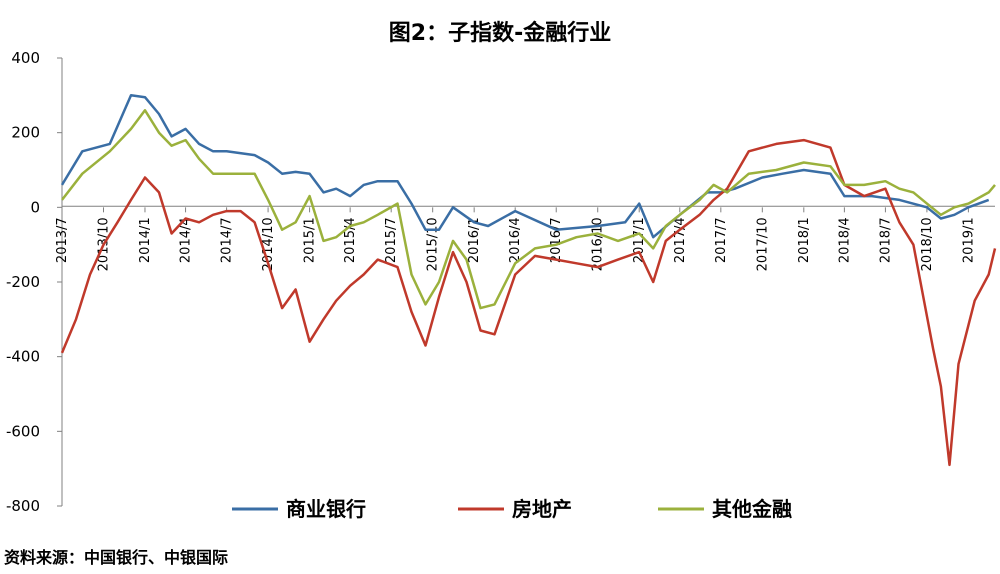 Image resolution: width=1000 pixels, height=574 pixels. What do you see at coordinates (433, 244) in the screenshot?
I see `x-tick-label: 2015/10` at bounding box center [433, 244].